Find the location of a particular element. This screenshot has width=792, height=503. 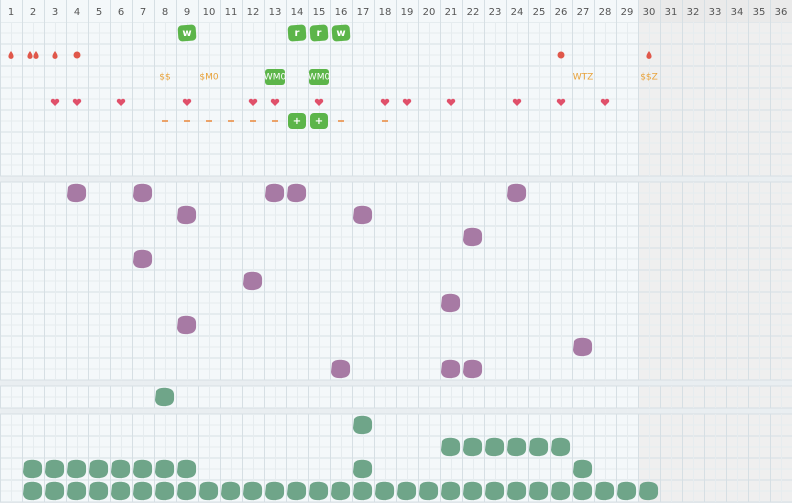

column-number: 22 is located at coordinates (473, 12).